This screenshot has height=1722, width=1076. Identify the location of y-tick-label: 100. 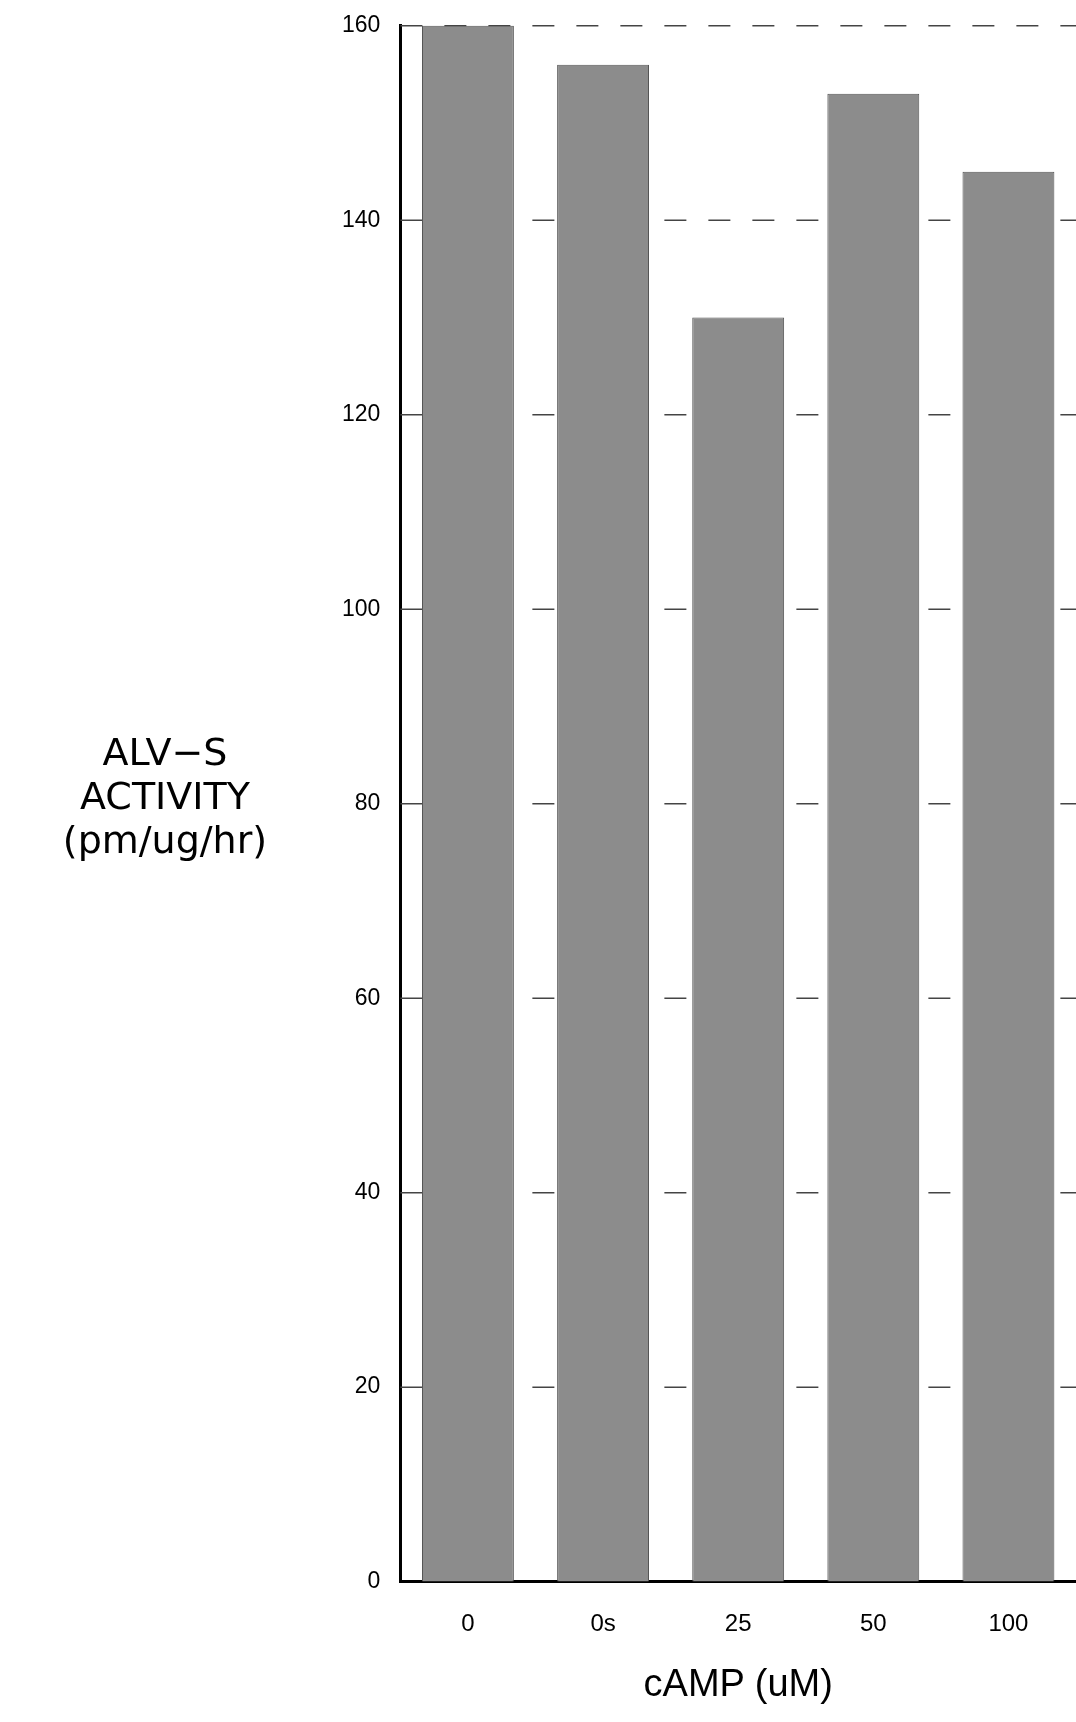
(361, 607).